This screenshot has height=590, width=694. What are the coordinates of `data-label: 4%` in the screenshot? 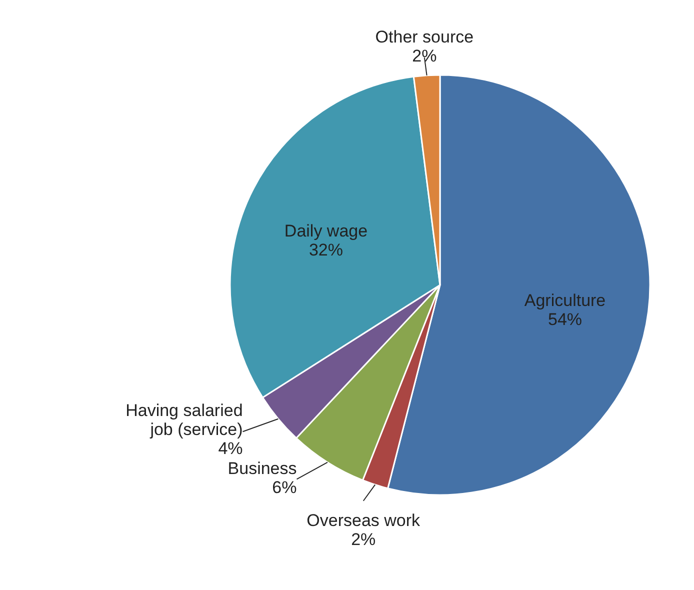 It's located at (230, 448).